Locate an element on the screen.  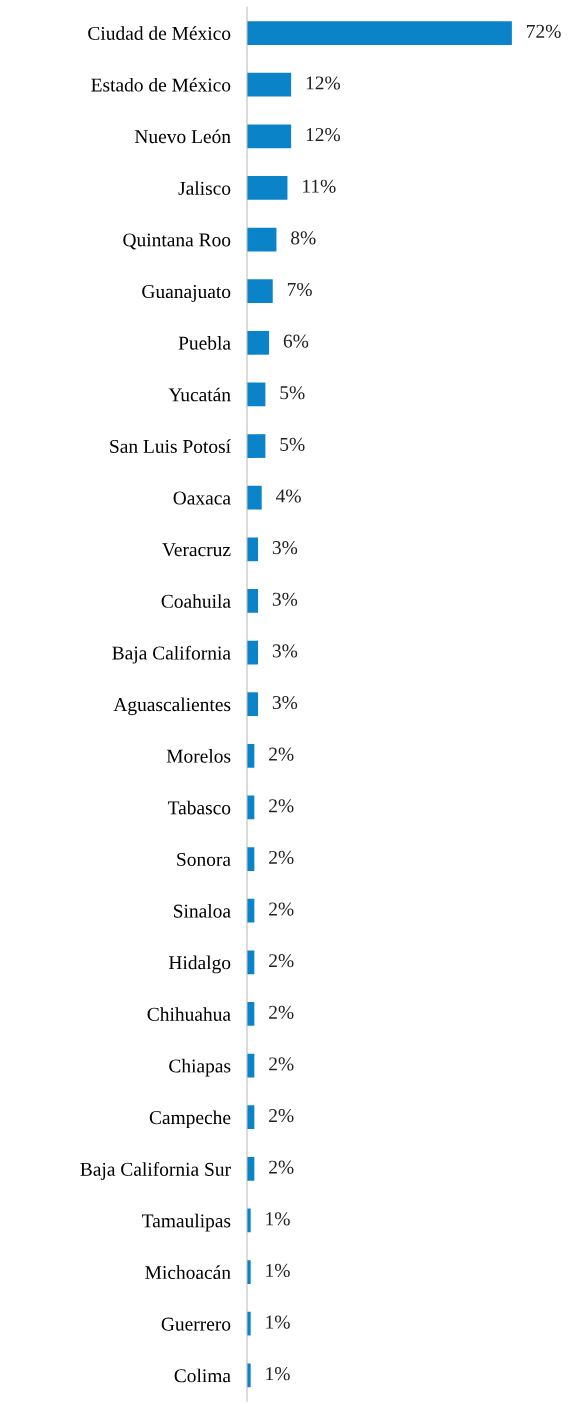
y-tick-label: Jalisco is located at coordinates (204, 188).